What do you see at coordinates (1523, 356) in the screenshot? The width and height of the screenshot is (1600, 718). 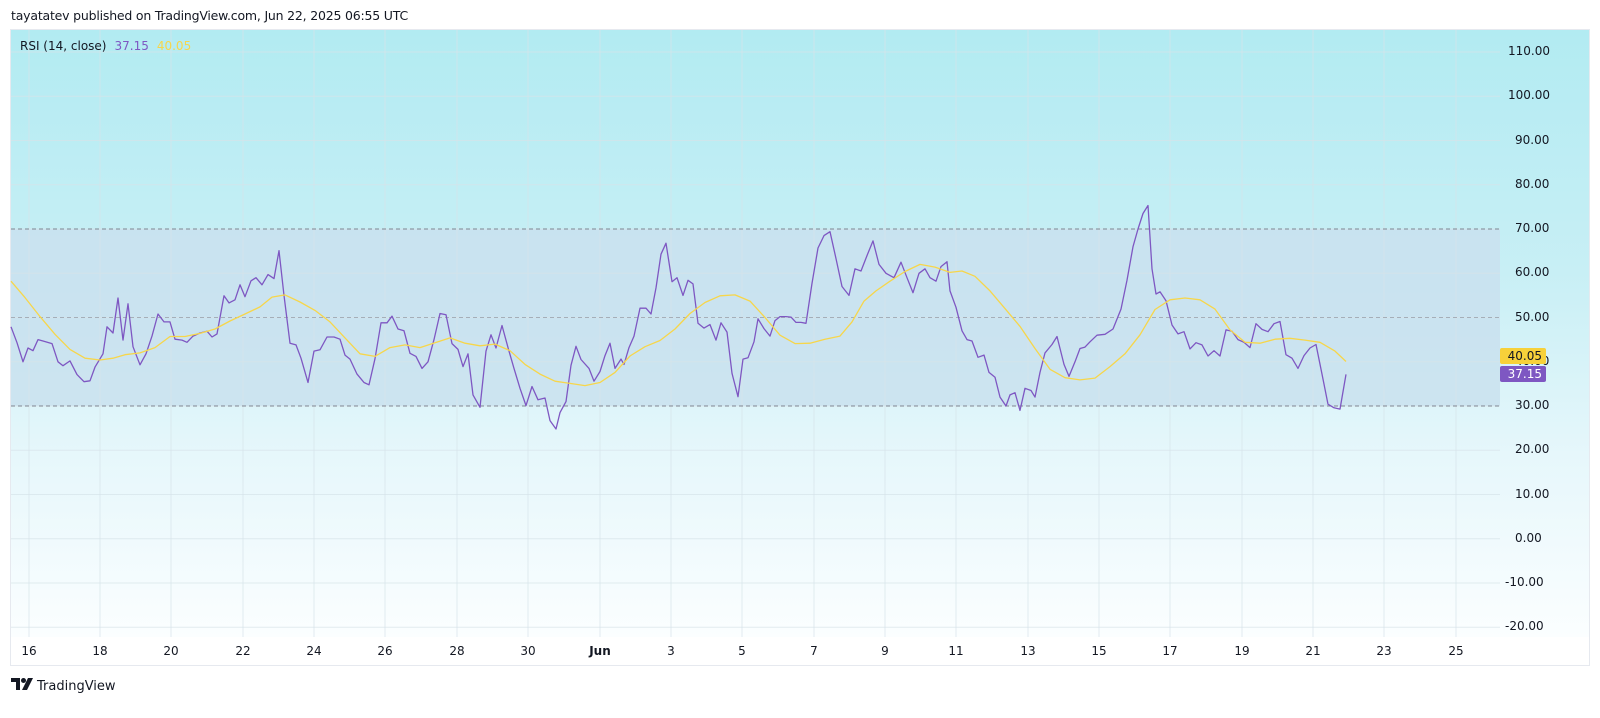 I see `ma-price-tag: 40.05` at bounding box center [1523, 356].